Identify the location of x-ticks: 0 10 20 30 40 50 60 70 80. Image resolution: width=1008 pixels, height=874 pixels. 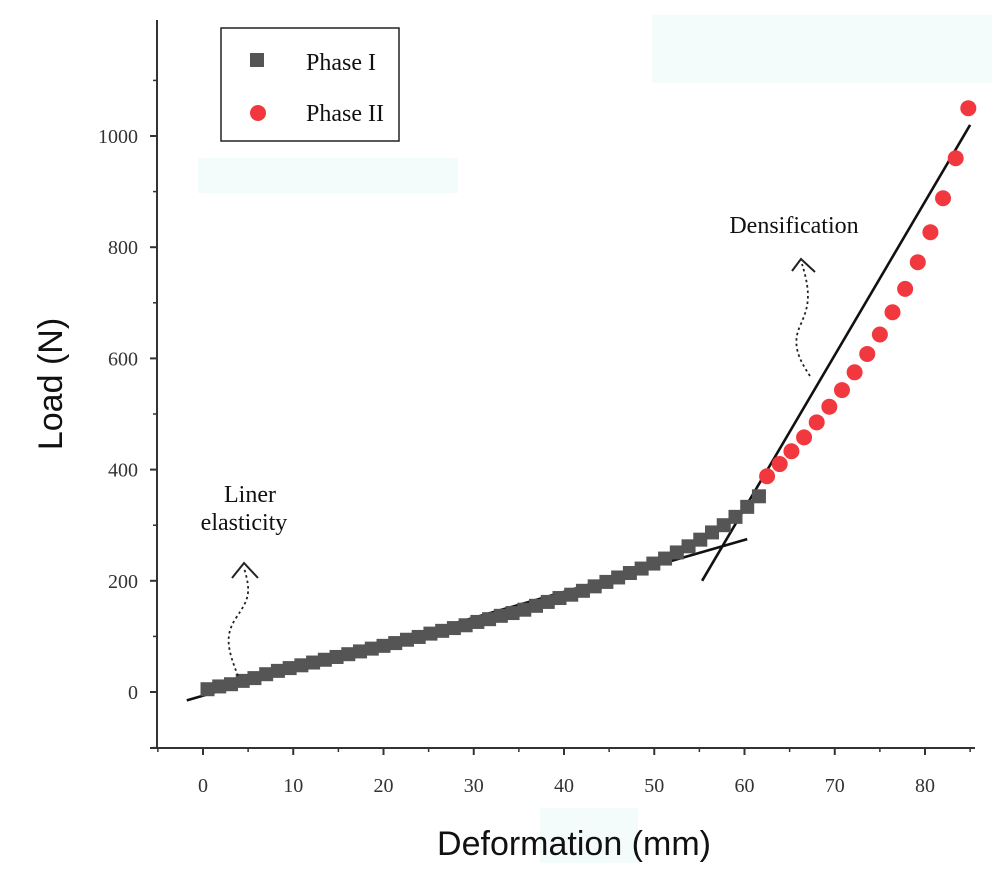
(564, 772).